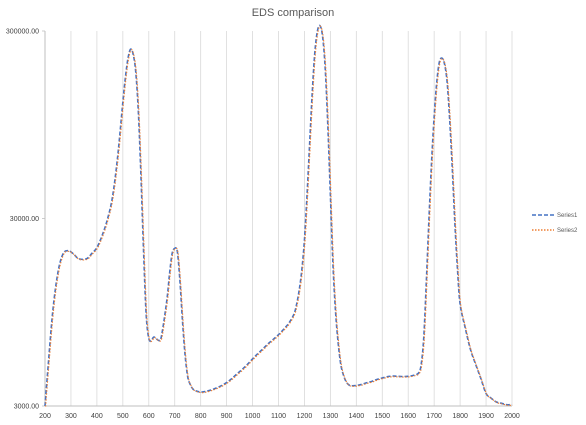 The height and width of the screenshot is (425, 586). I want to click on x-tick-label: 1700, so click(434, 416).